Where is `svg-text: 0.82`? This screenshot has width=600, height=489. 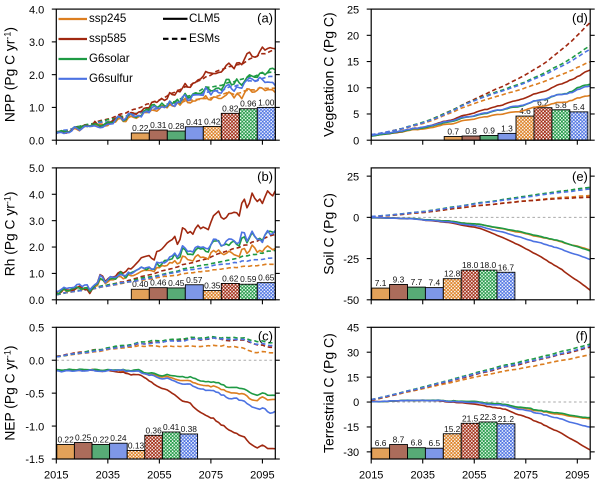 svg-text: 0.82 is located at coordinates (230, 108).